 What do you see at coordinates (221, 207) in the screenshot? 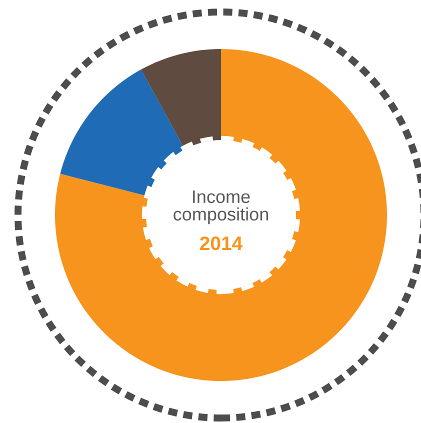
I see `text: Income composition` at bounding box center [221, 207].